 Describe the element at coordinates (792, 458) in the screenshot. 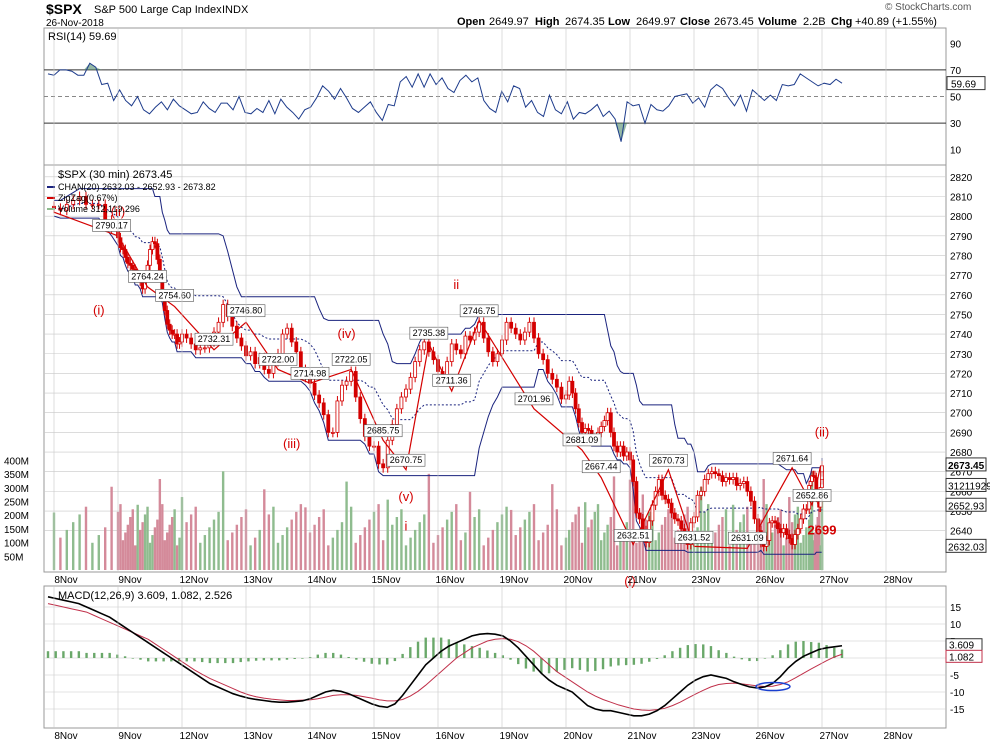

I see `price-point-label: 2671.64` at that location.